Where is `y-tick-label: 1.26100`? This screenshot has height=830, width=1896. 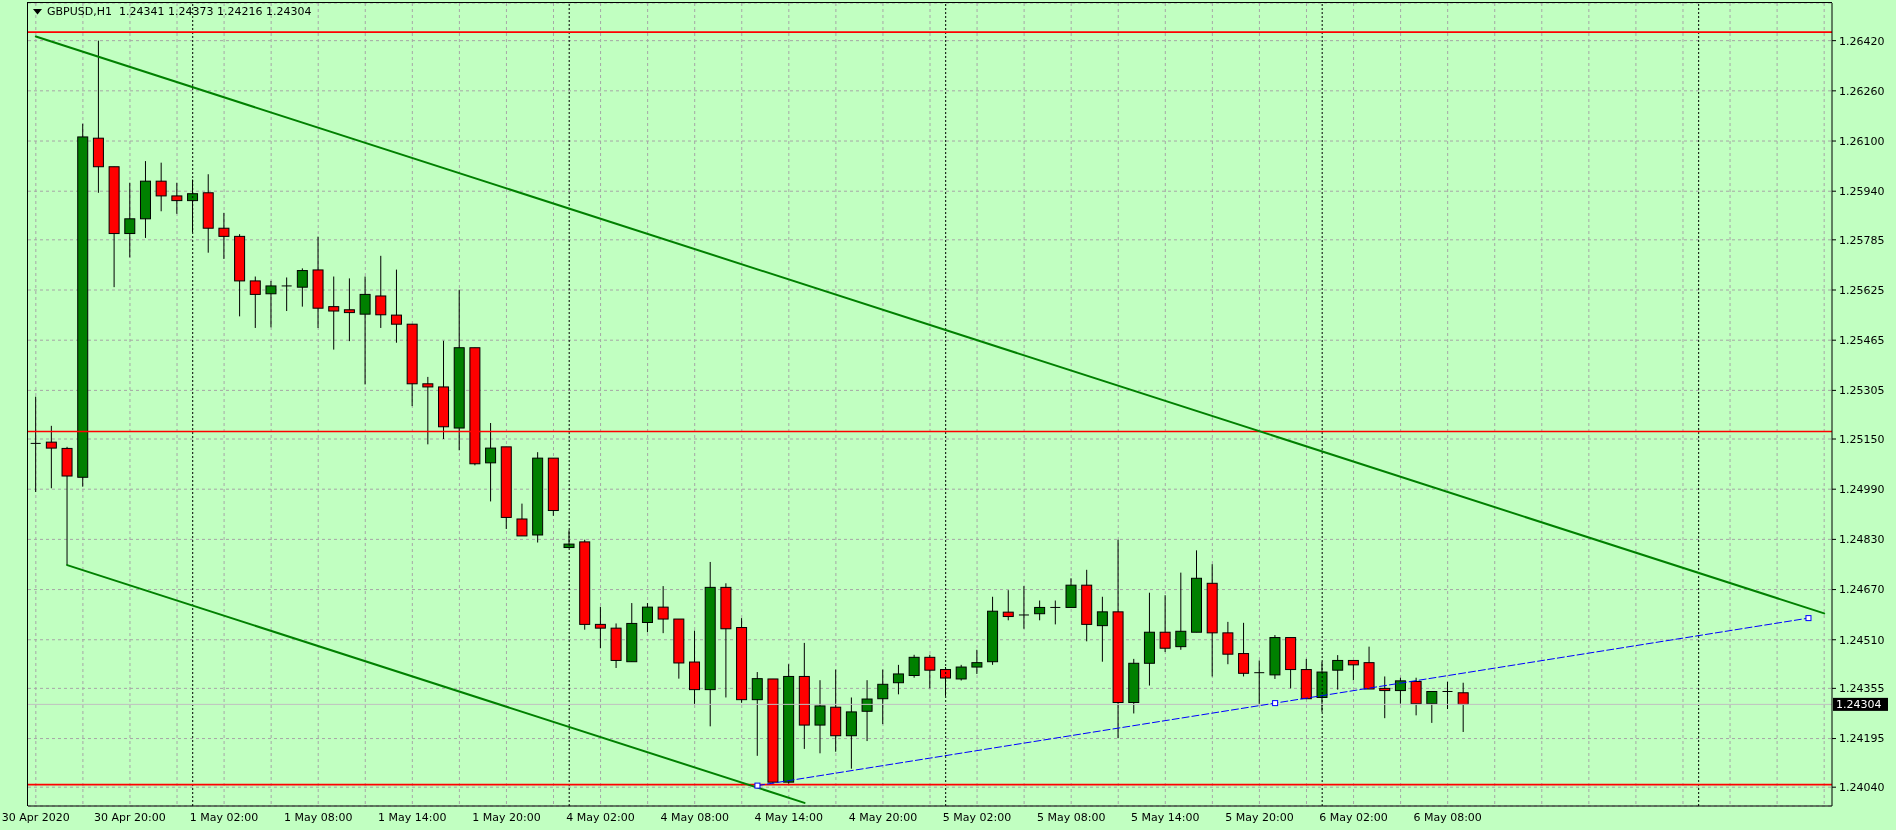 y-tick-label: 1.26100 is located at coordinates (1862, 141).